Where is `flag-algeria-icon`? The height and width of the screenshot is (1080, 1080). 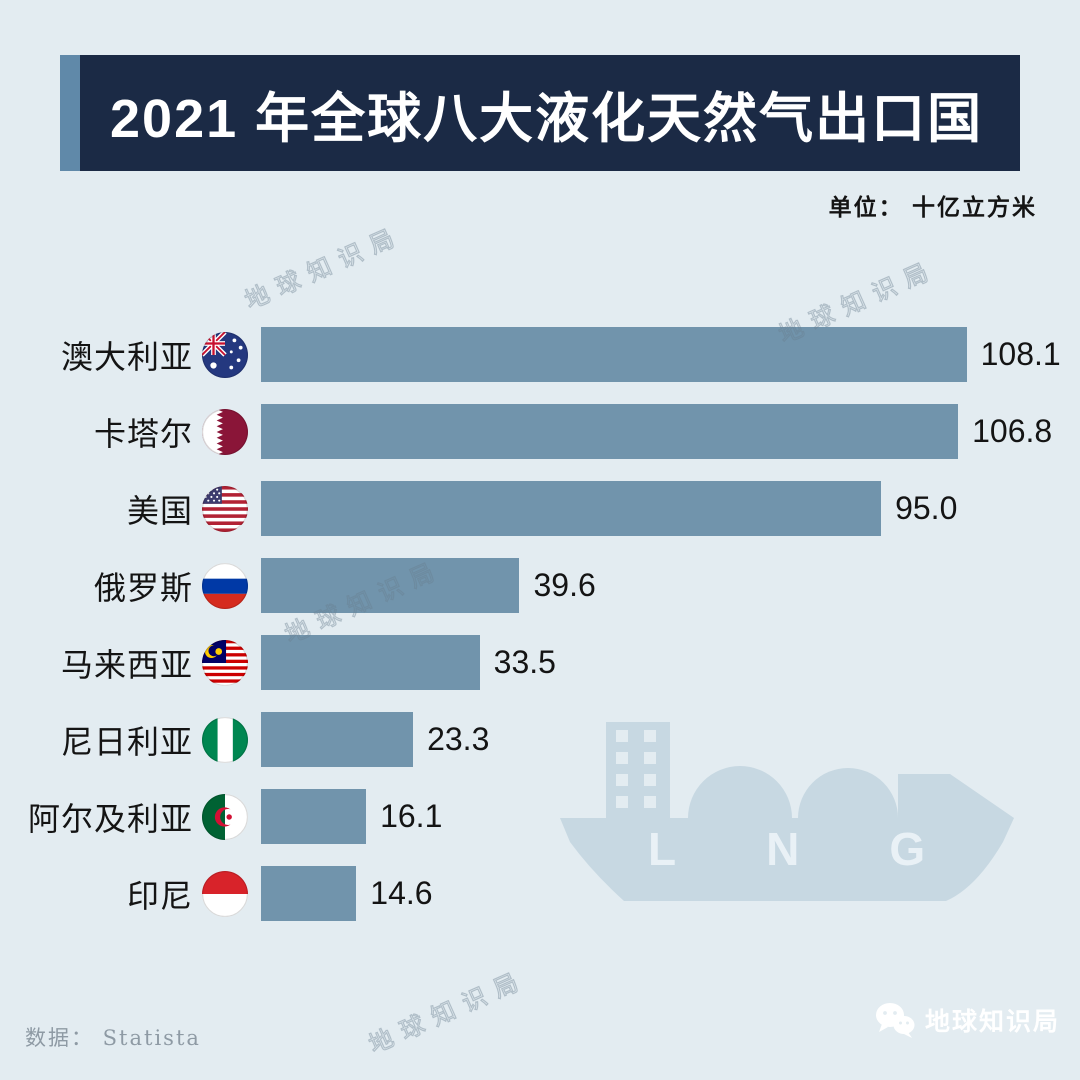 flag-algeria-icon is located at coordinates (225, 816).